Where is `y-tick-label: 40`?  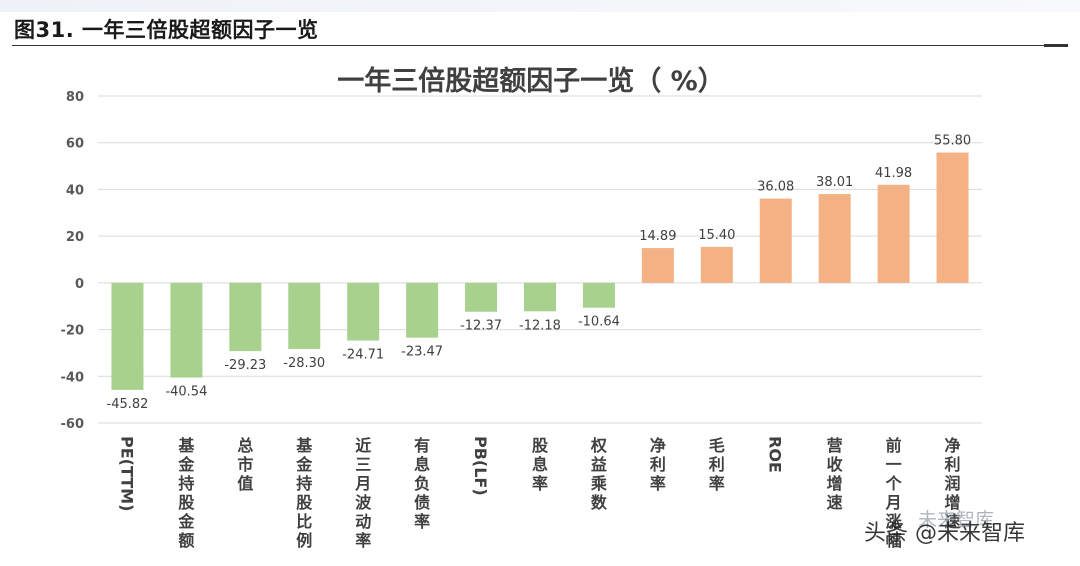 y-tick-label: 40 is located at coordinates (75, 190).